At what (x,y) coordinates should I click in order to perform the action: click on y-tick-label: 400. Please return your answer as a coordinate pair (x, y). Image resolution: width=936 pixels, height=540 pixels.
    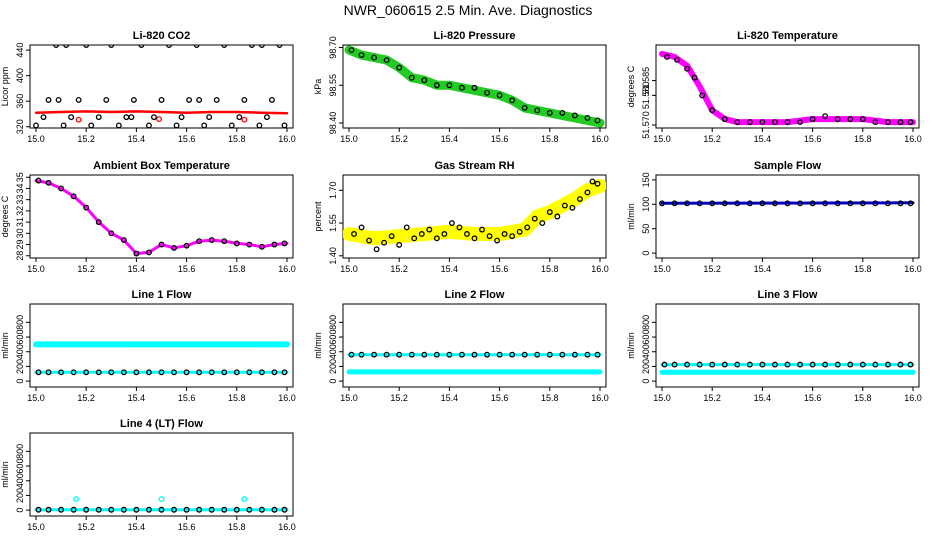
    Looking at the image, I should click on (20, 75).